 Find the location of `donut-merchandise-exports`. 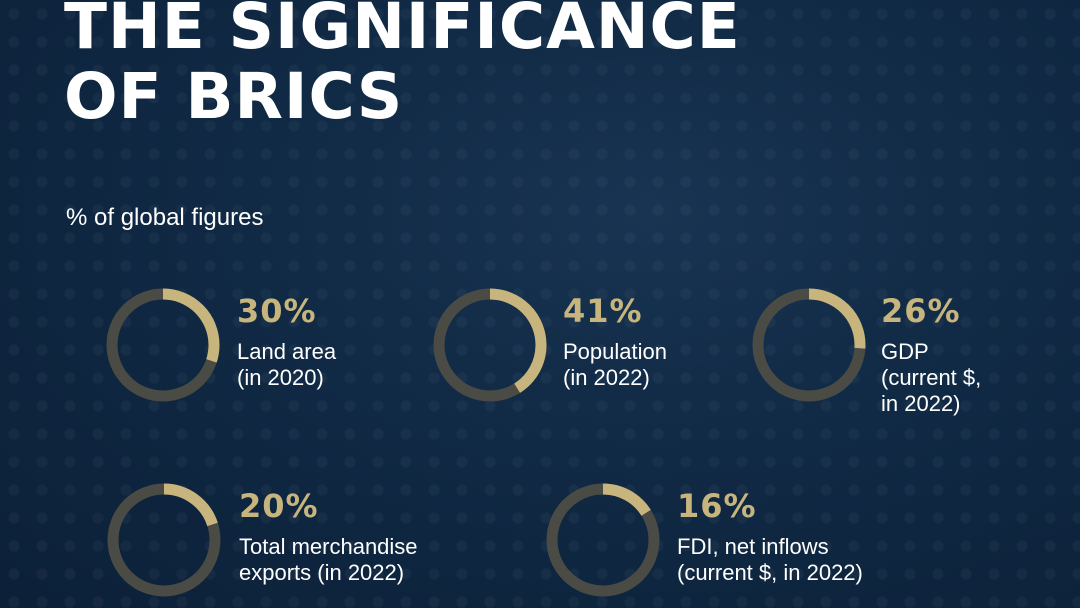

donut-merchandise-exports is located at coordinates (164, 540).